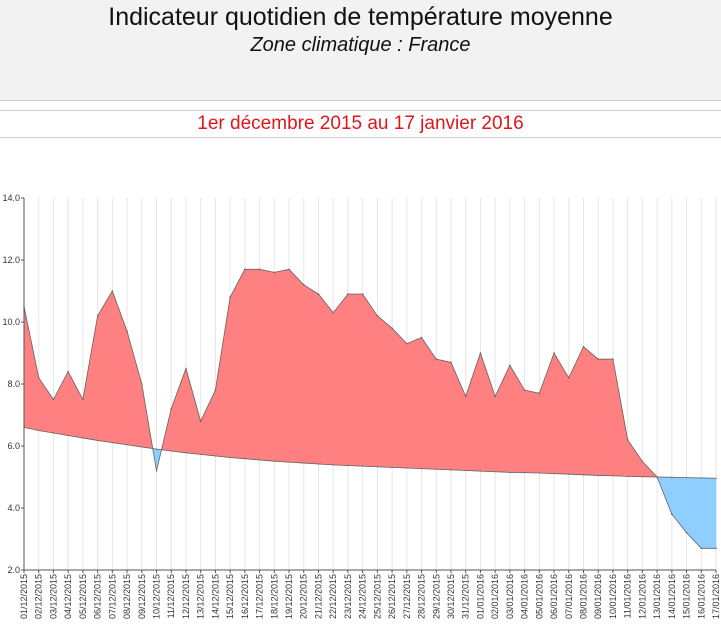  Describe the element at coordinates (495, 596) in the screenshot. I see `x-tick-label: 02/01/2016` at that location.